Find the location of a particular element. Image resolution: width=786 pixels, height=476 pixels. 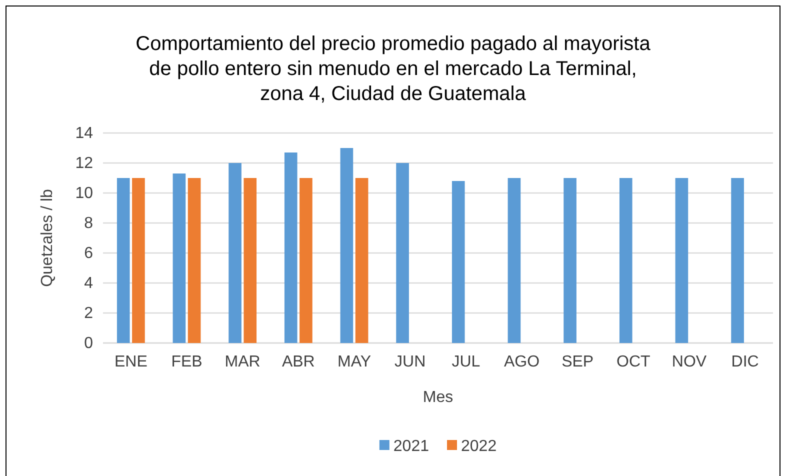

y-tick-label: 12 is located at coordinates (84, 163).